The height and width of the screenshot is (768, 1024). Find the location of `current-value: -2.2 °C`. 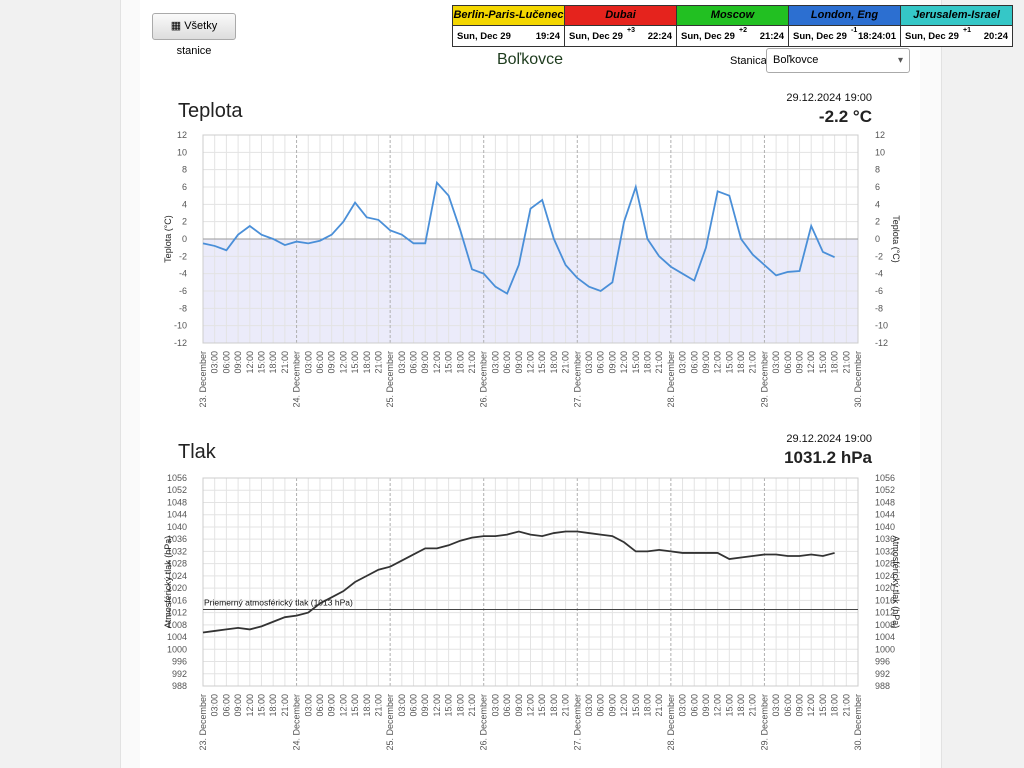

current-value: -2.2 °C is located at coordinates (845, 116).